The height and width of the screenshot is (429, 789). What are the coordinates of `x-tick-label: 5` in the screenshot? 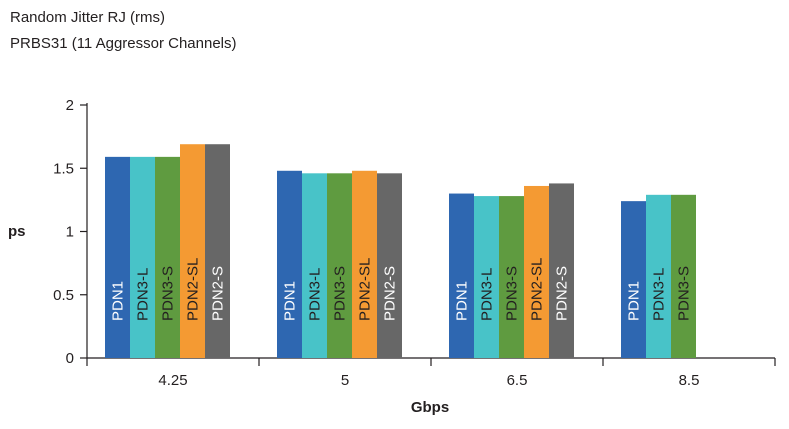 It's located at (345, 380).